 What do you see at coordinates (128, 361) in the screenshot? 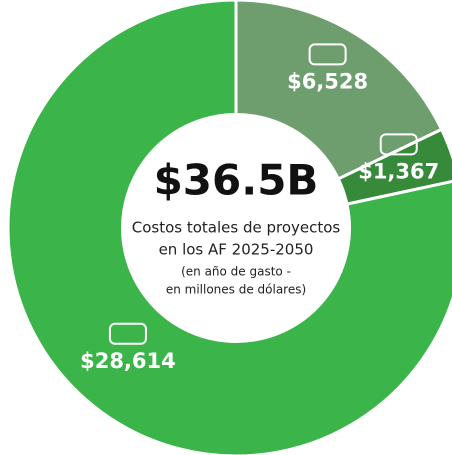
I see `value-label: $28,614` at bounding box center [128, 361].